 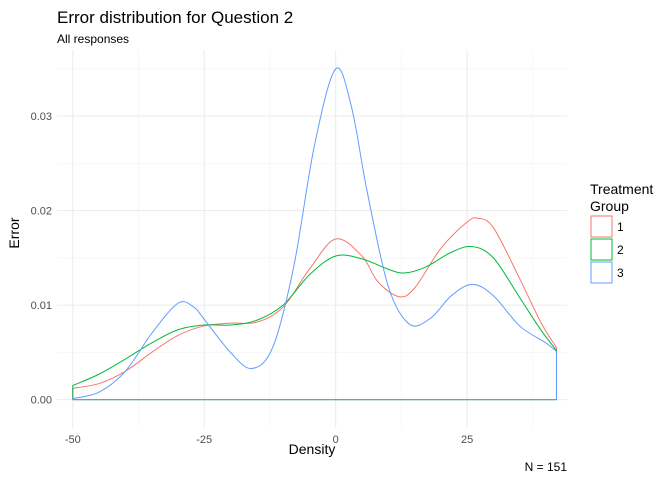 I want to click on x-tick-label: -50, so click(x=73, y=440).